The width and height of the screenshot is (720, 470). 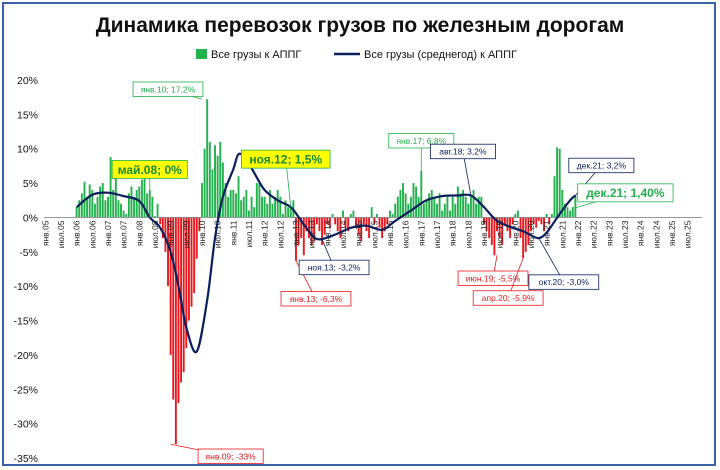 I want to click on annotation-label: авг.18; 3,2%, so click(x=463, y=152).